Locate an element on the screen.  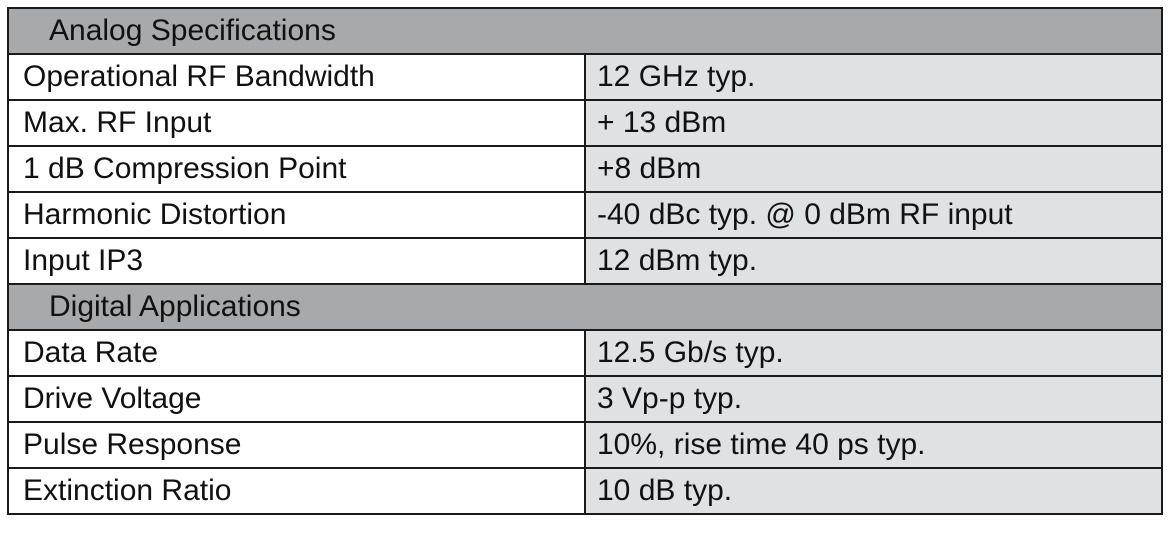
spec-value: 3 Vp-p typ. is located at coordinates (873, 399).